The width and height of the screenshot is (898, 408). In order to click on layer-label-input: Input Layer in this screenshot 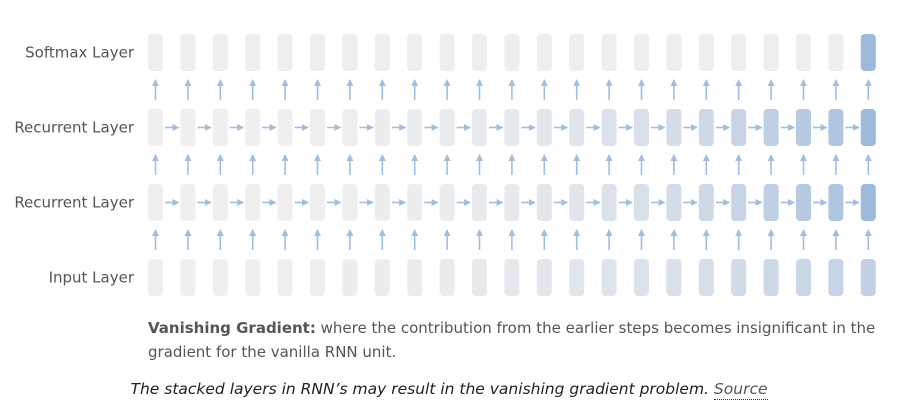, I will do `click(92, 278)`.